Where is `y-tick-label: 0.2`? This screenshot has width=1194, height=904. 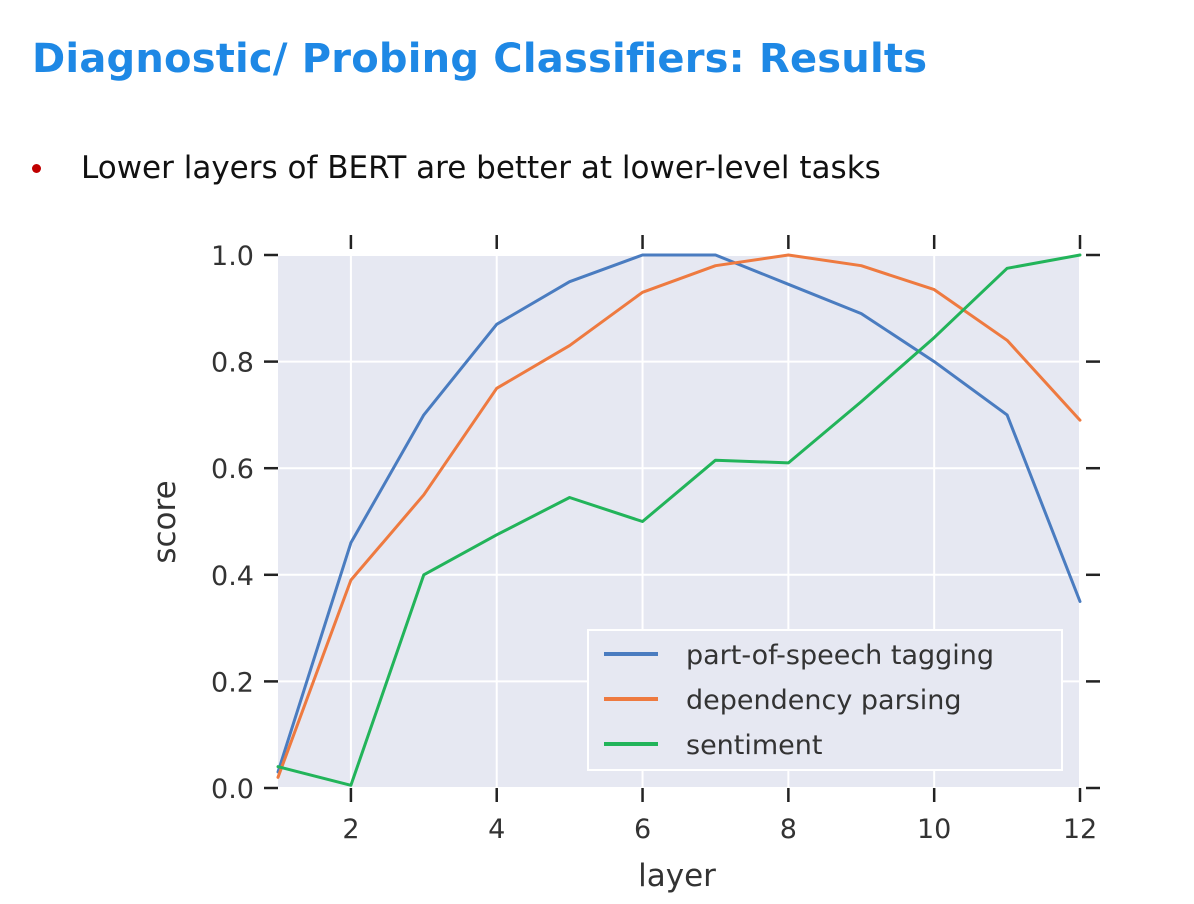
y-tick-label: 0.2 is located at coordinates (232, 682).